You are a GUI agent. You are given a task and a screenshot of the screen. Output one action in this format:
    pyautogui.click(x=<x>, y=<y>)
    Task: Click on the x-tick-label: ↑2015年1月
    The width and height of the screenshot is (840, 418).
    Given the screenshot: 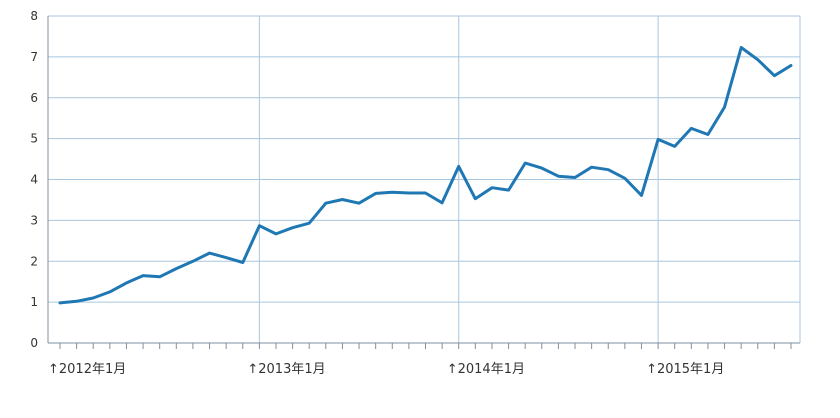 What is the action you would take?
    pyautogui.click(x=685, y=369)
    